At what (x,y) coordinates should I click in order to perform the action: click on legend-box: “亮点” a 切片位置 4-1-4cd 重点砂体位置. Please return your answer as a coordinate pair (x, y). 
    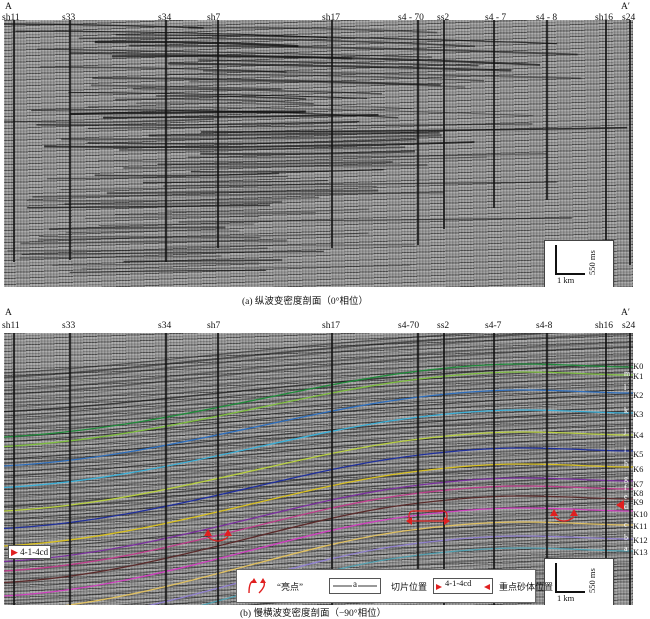
    Looking at the image, I should click on (394, 586).